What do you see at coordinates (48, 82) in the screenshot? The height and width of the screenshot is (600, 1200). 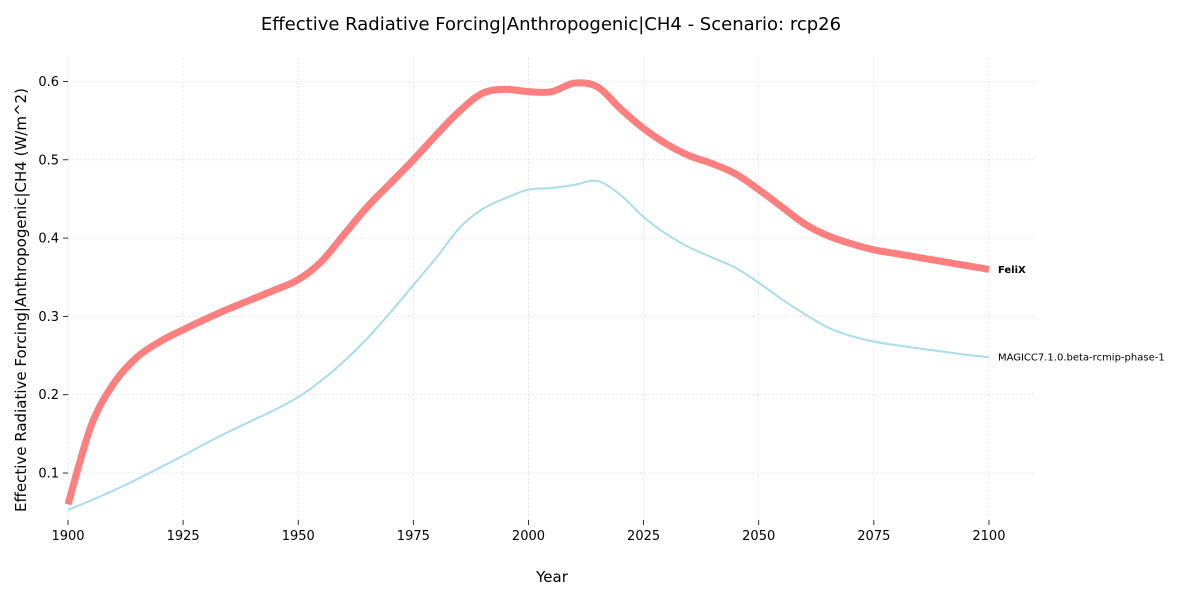 I see `y-tick-label: 0.6` at bounding box center [48, 82].